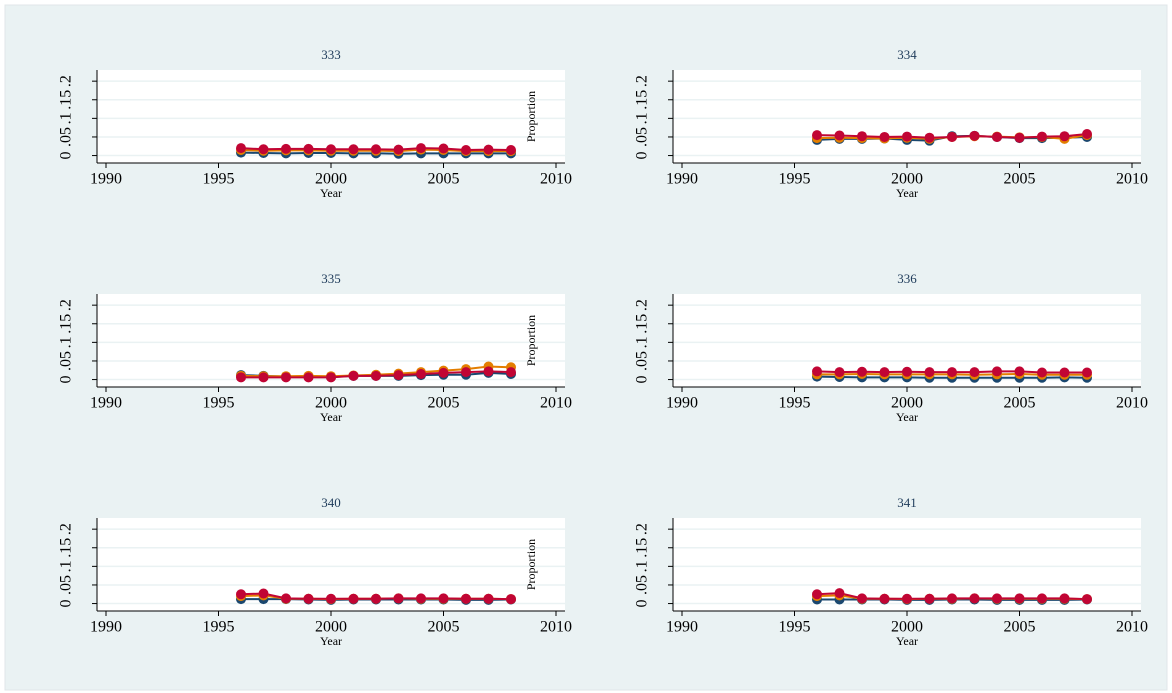 The width and height of the screenshot is (1172, 693). I want to click on panel-title: 334, so click(907, 54).